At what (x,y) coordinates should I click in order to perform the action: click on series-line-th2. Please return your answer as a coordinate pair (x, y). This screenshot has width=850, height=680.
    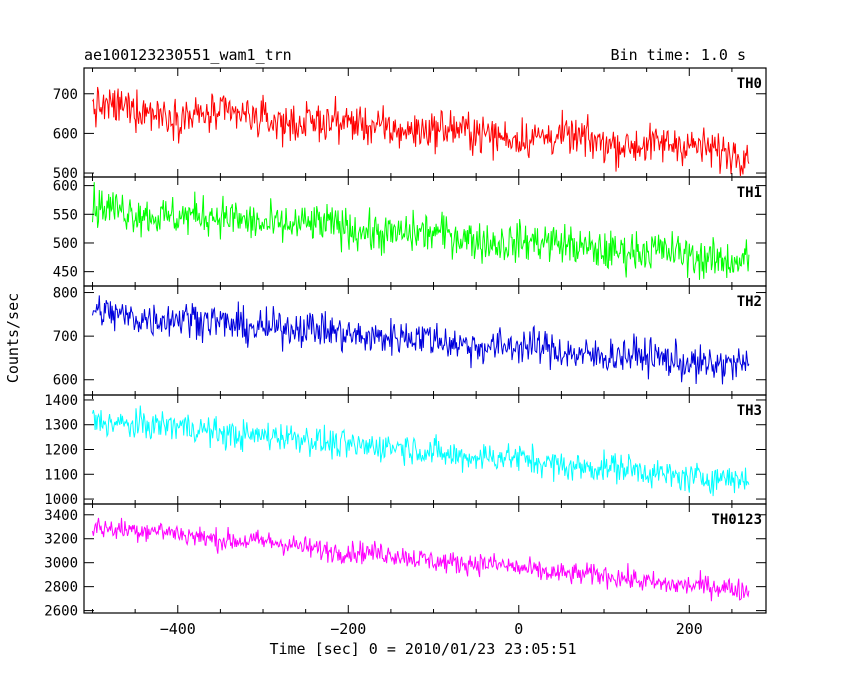
    Looking at the image, I should click on (421, 340).